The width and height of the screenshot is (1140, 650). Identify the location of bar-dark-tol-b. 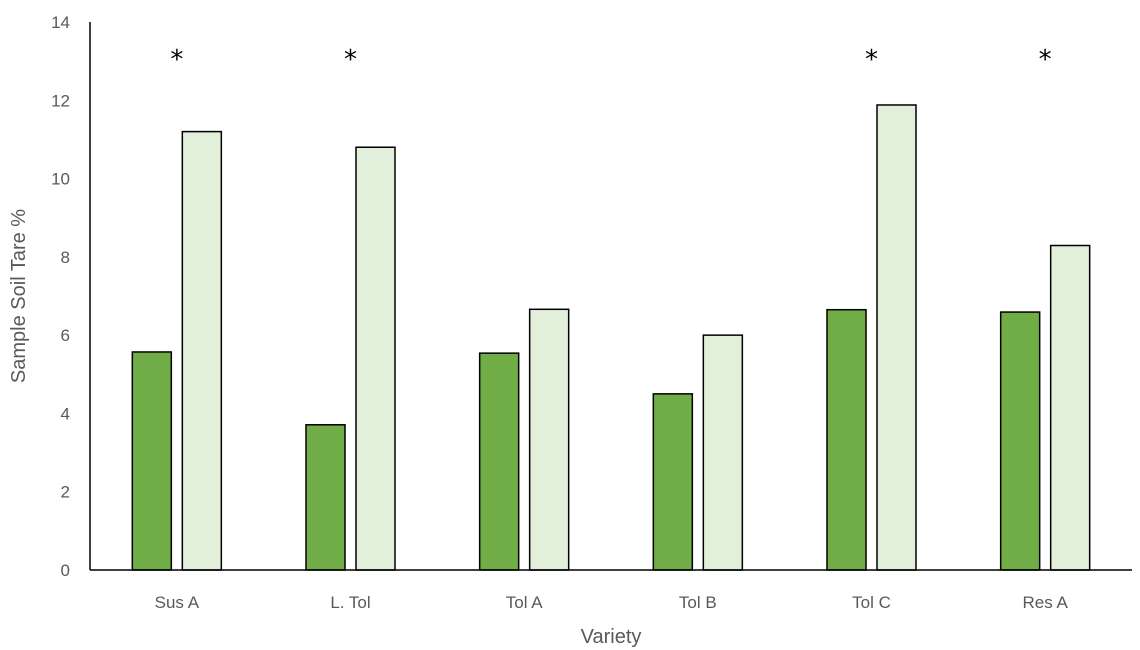
(673, 482).